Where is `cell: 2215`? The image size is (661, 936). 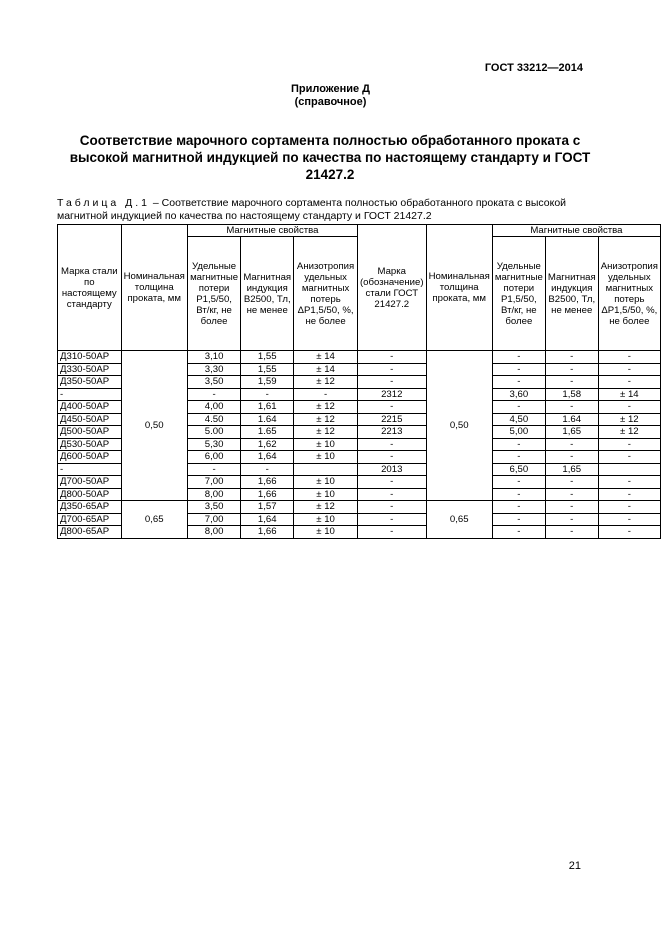 cell: 2215 is located at coordinates (391, 419).